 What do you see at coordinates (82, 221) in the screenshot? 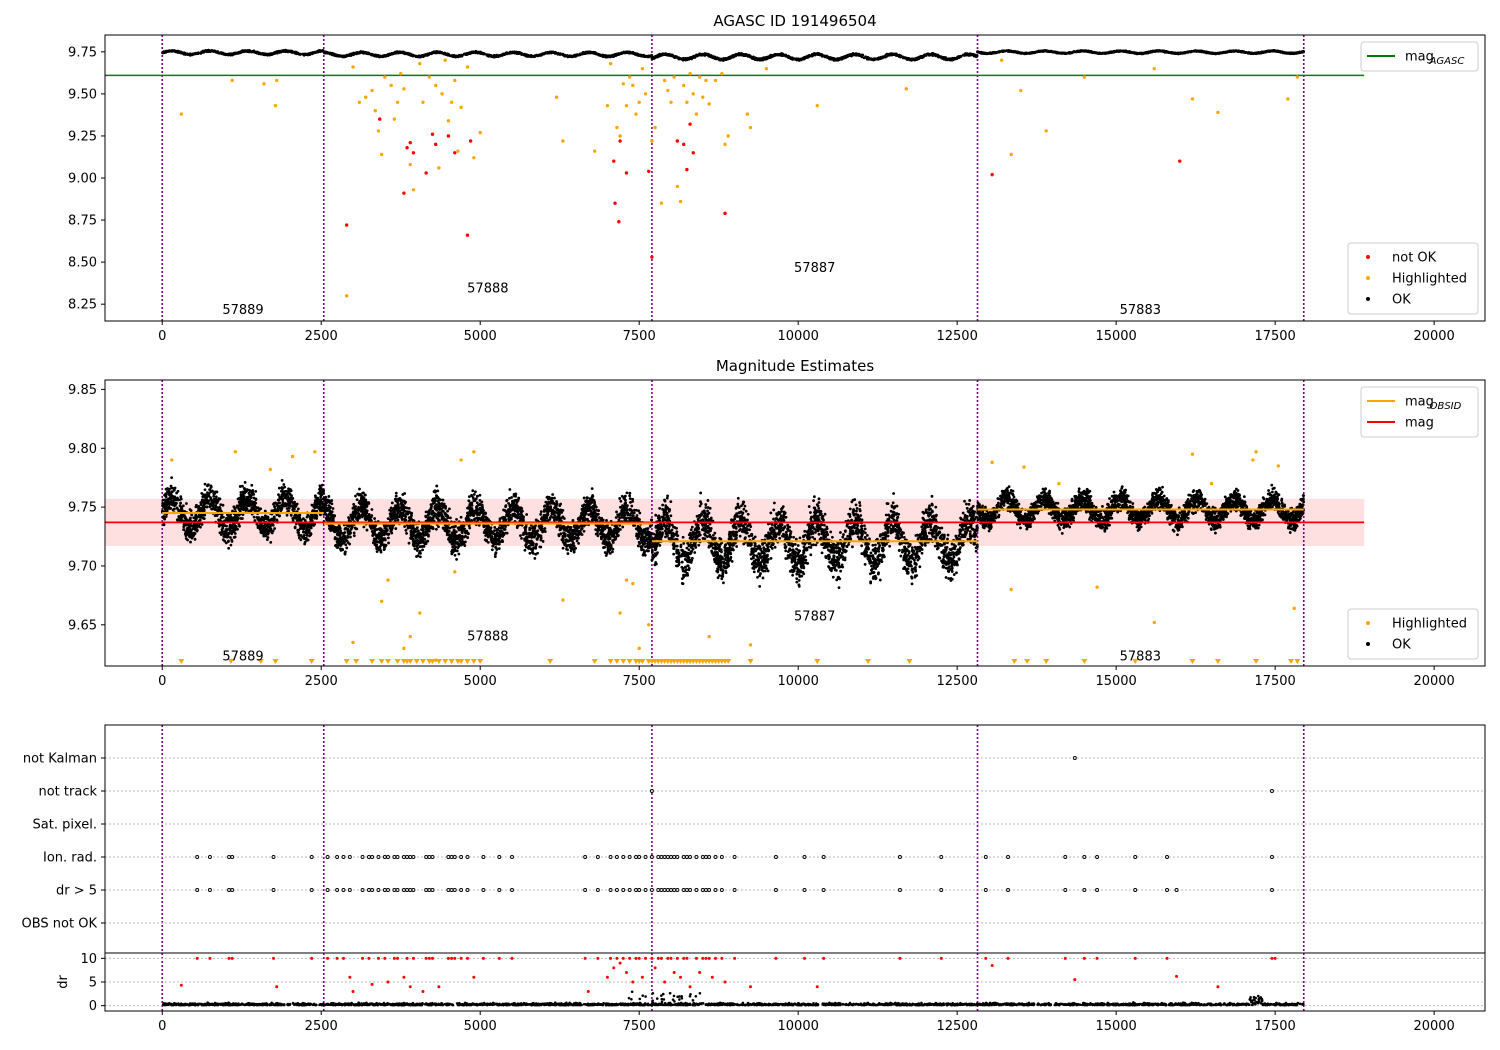
I see `y-tick-label: 8.75` at bounding box center [82, 221].